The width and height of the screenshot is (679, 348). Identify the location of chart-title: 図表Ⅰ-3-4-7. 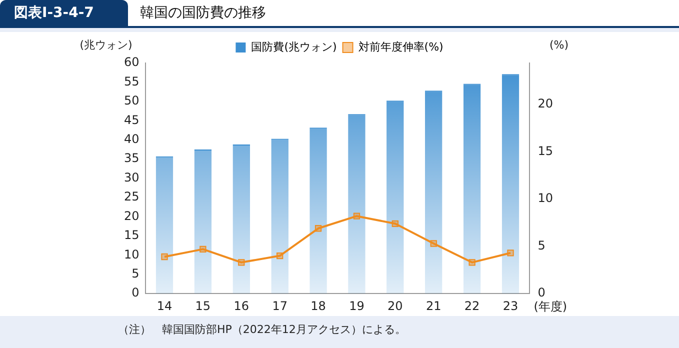
(64, 13).